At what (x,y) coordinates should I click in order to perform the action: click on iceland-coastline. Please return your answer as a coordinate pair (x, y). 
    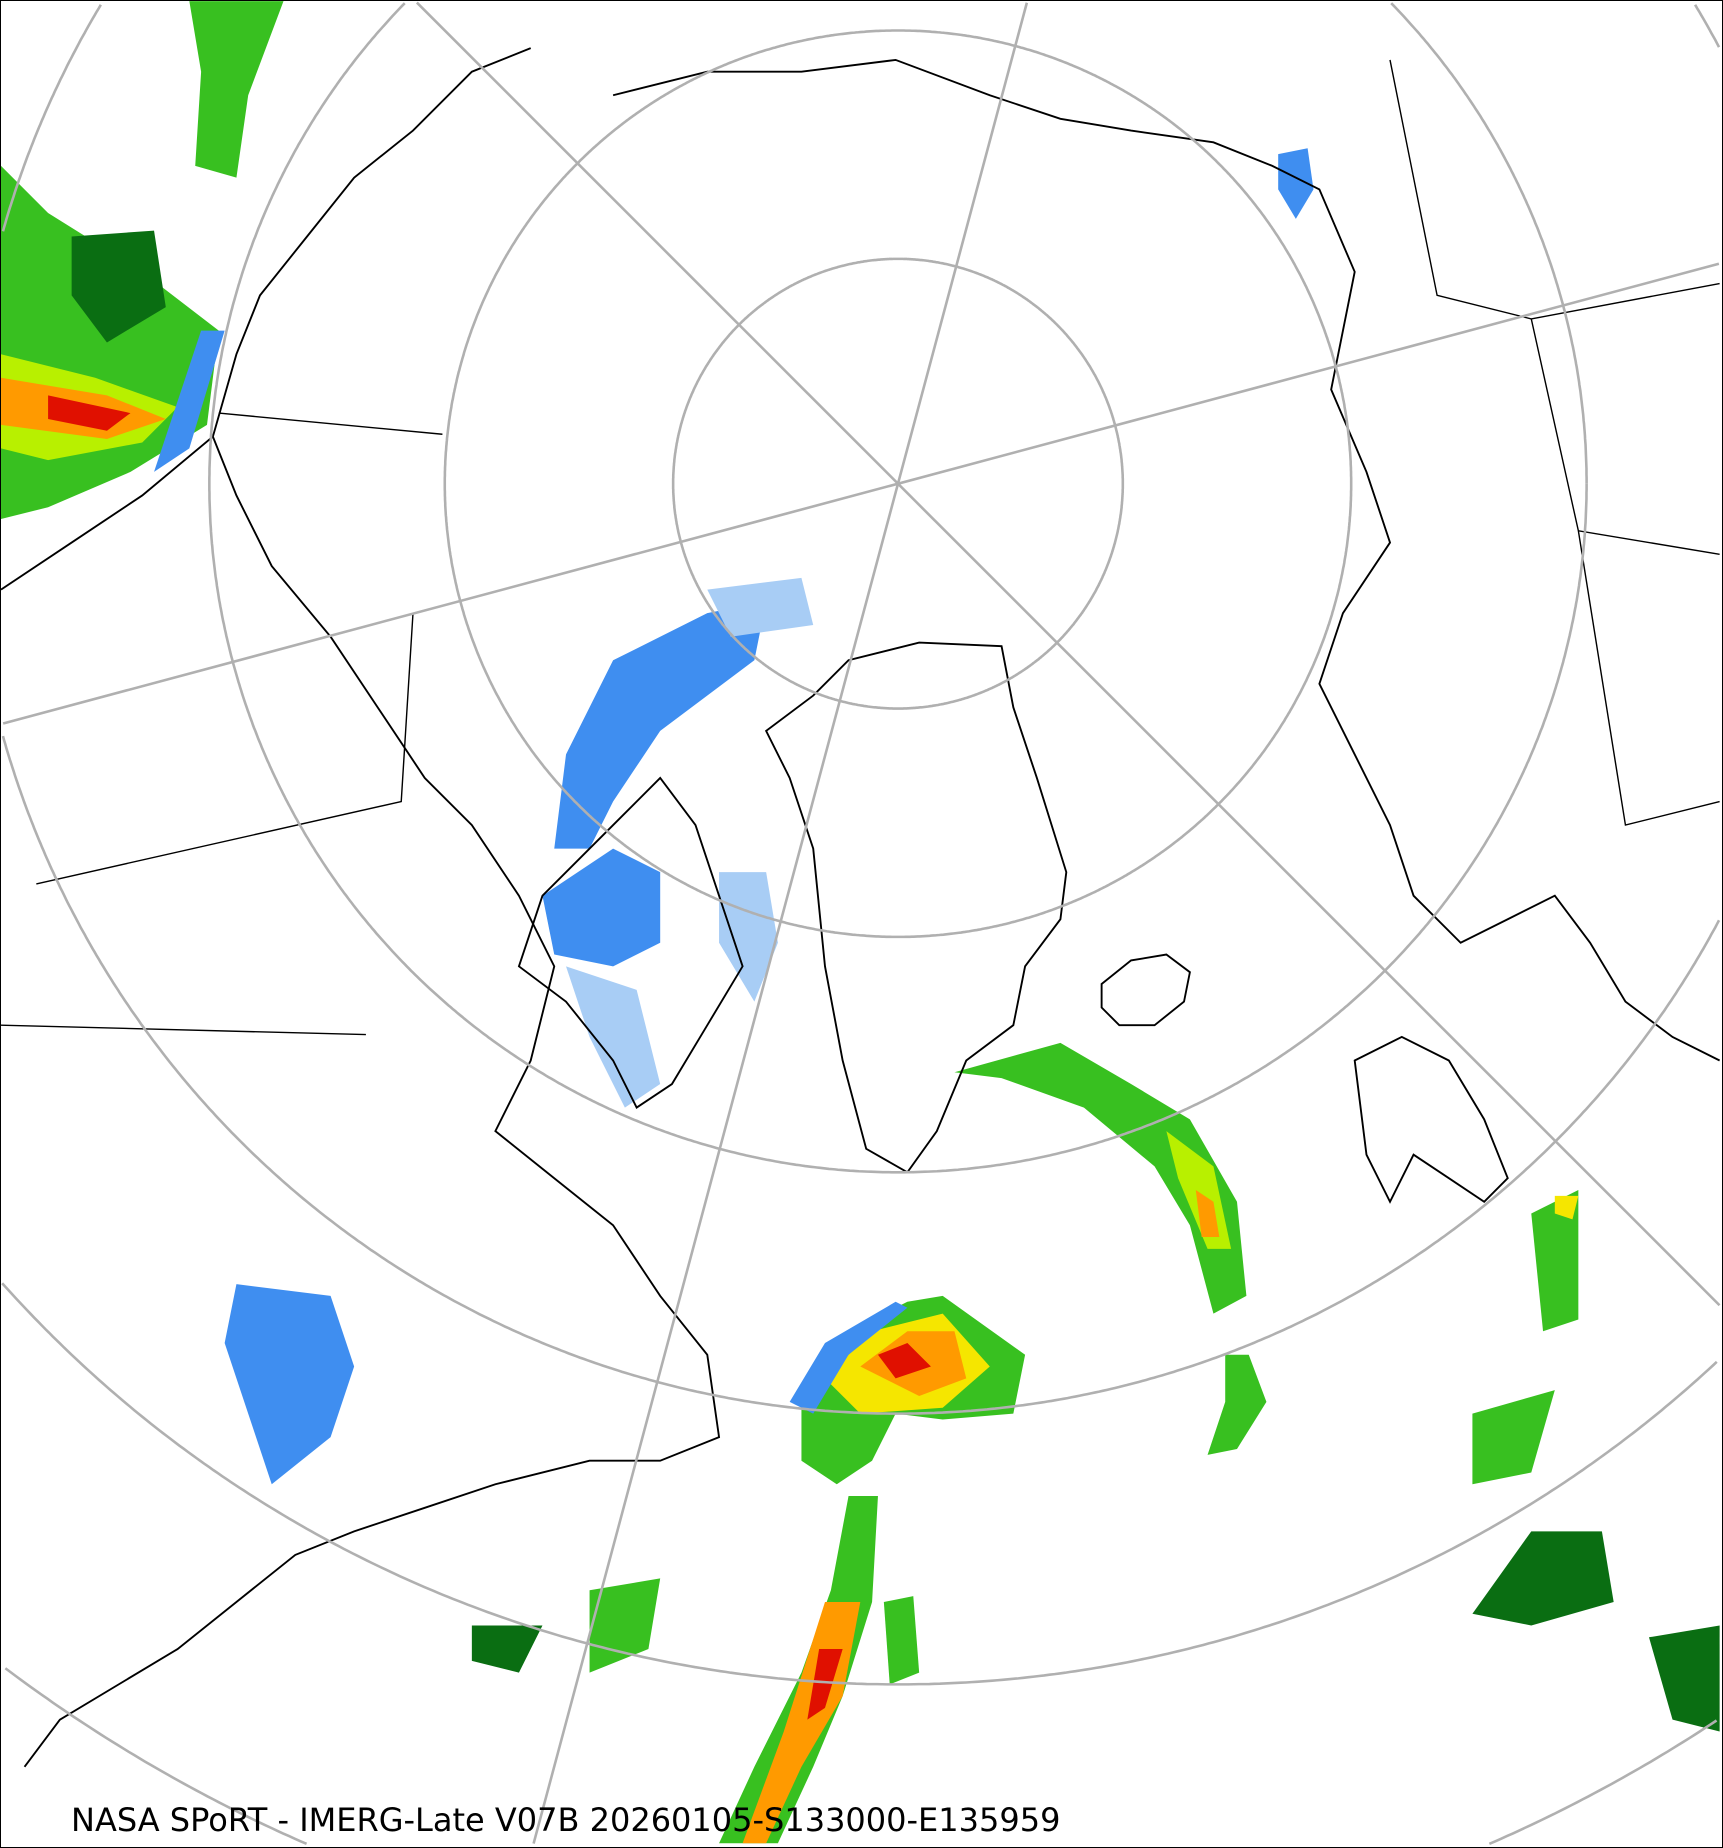
    Looking at the image, I should click on (1145, 990).